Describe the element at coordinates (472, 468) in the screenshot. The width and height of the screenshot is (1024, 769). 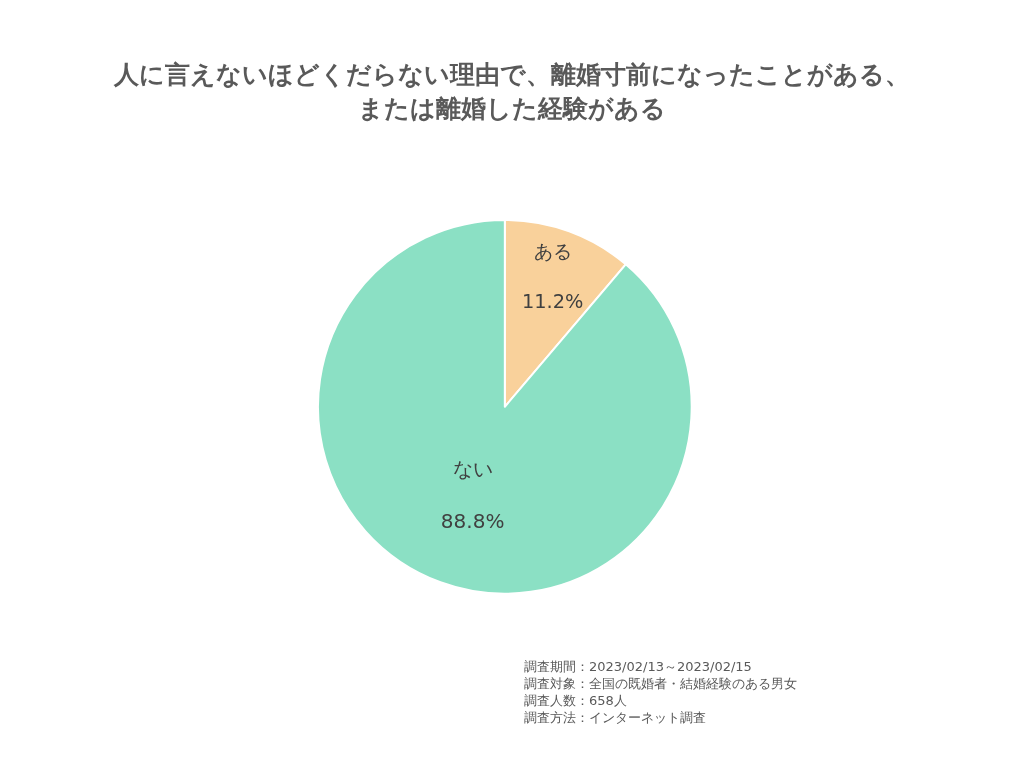
I see `slice-label: ない` at that location.